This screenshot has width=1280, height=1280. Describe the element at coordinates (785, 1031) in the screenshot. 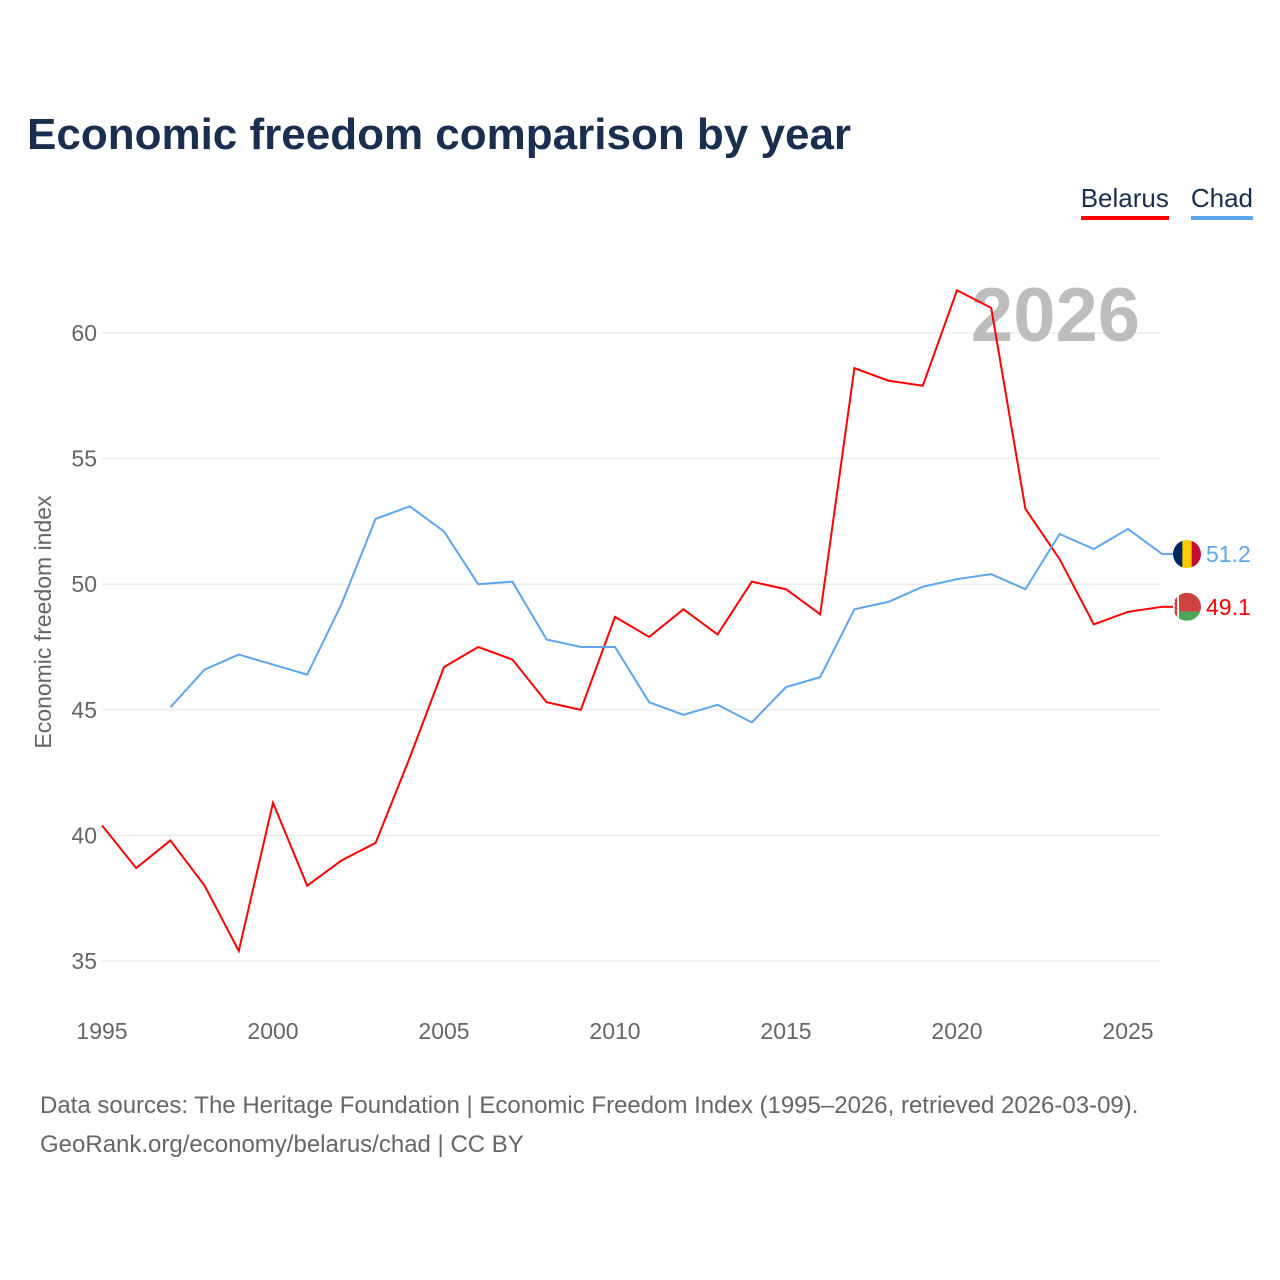

I see `x-tick-label: 2015` at that location.